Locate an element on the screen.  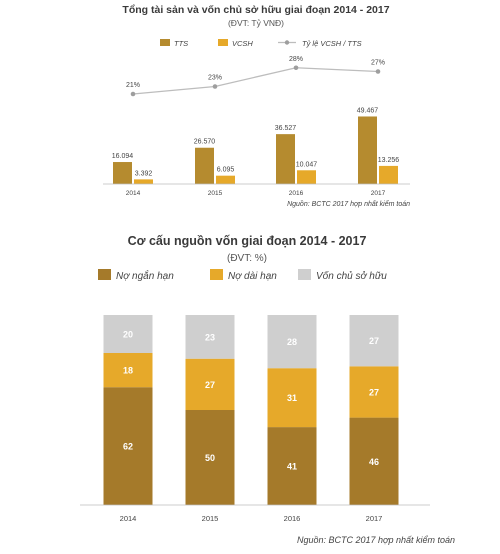
chart2-segment-short-debt-2015 is located at coordinates (210, 457).